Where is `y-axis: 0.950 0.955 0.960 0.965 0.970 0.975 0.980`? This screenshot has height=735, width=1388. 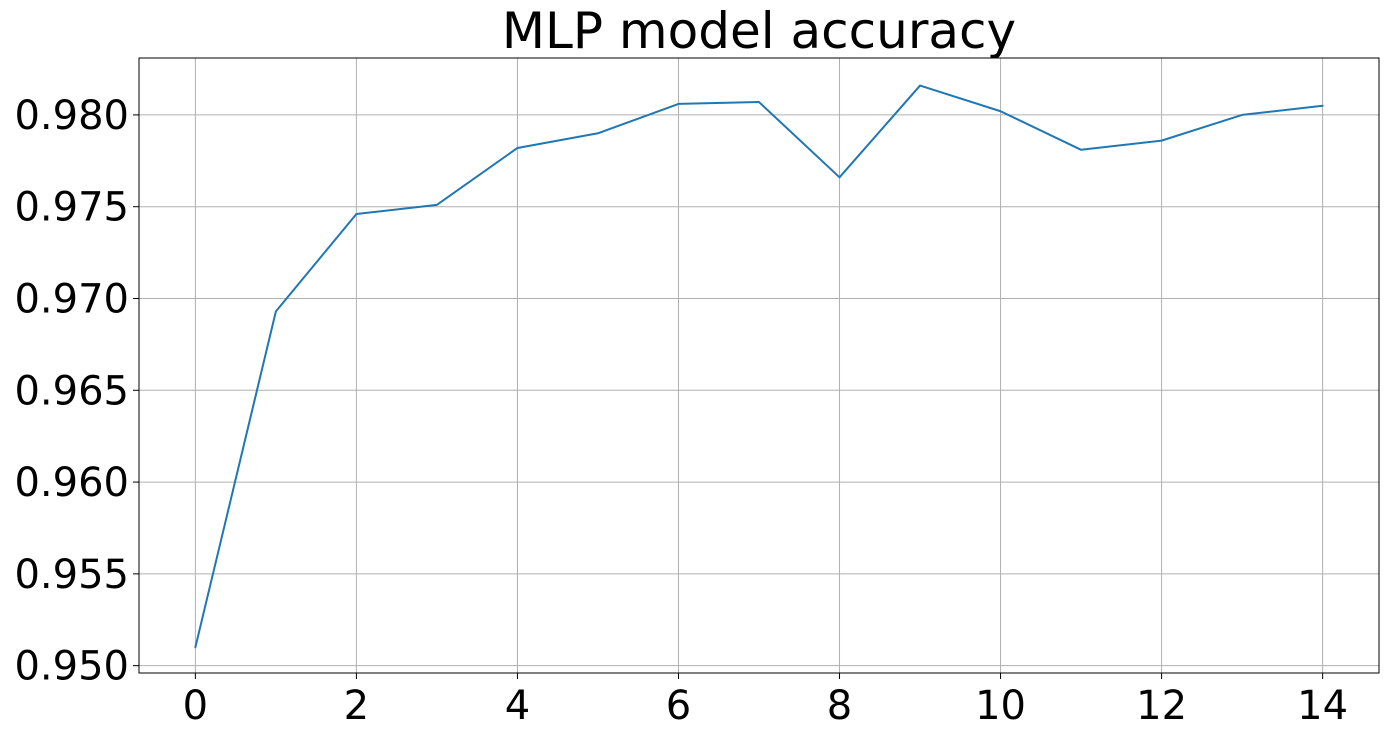 y-axis: 0.950 0.955 0.960 0.965 0.970 0.975 0.980 is located at coordinates (76, 391).